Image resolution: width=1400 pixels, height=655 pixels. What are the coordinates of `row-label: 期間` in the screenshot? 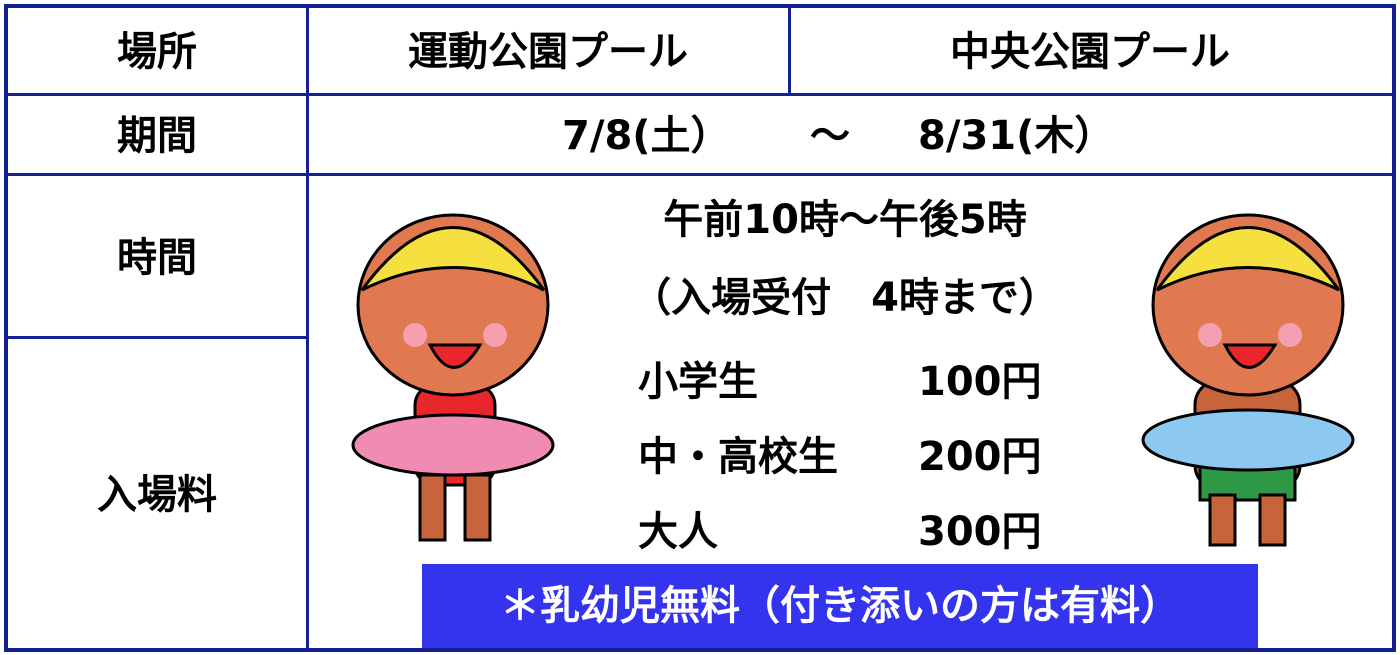 It's located at (157, 136).